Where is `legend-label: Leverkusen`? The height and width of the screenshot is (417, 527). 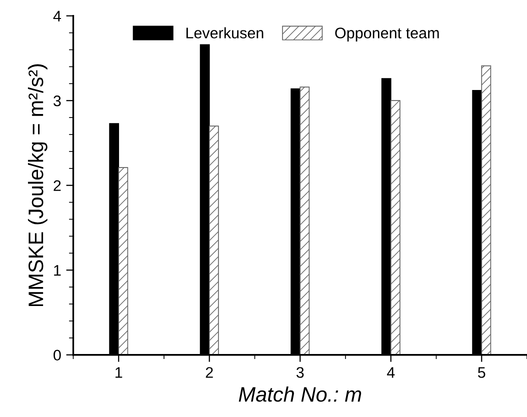 legend-label: Leverkusen is located at coordinates (225, 32).